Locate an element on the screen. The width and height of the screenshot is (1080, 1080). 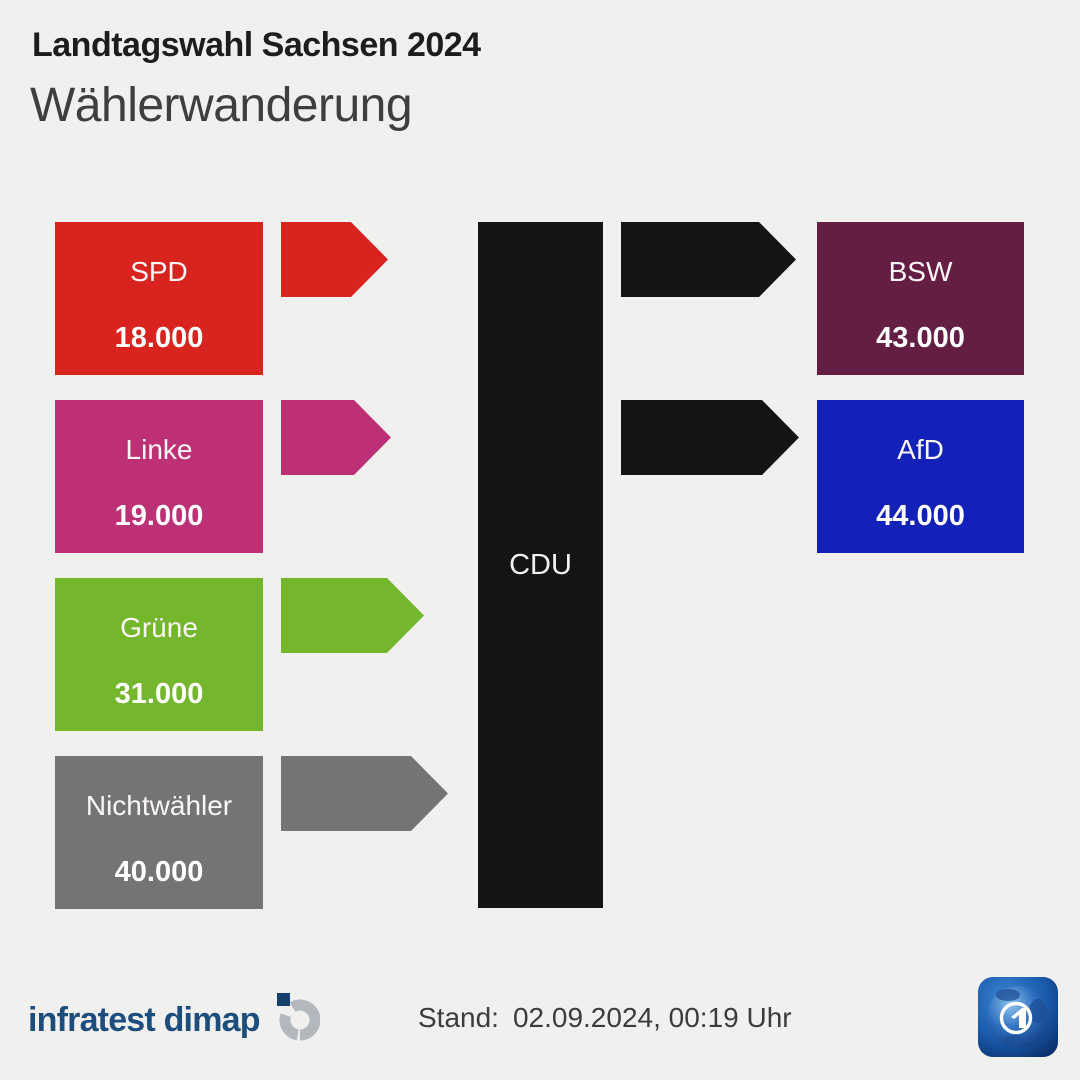
party-label: AfD is located at coordinates (920, 449).